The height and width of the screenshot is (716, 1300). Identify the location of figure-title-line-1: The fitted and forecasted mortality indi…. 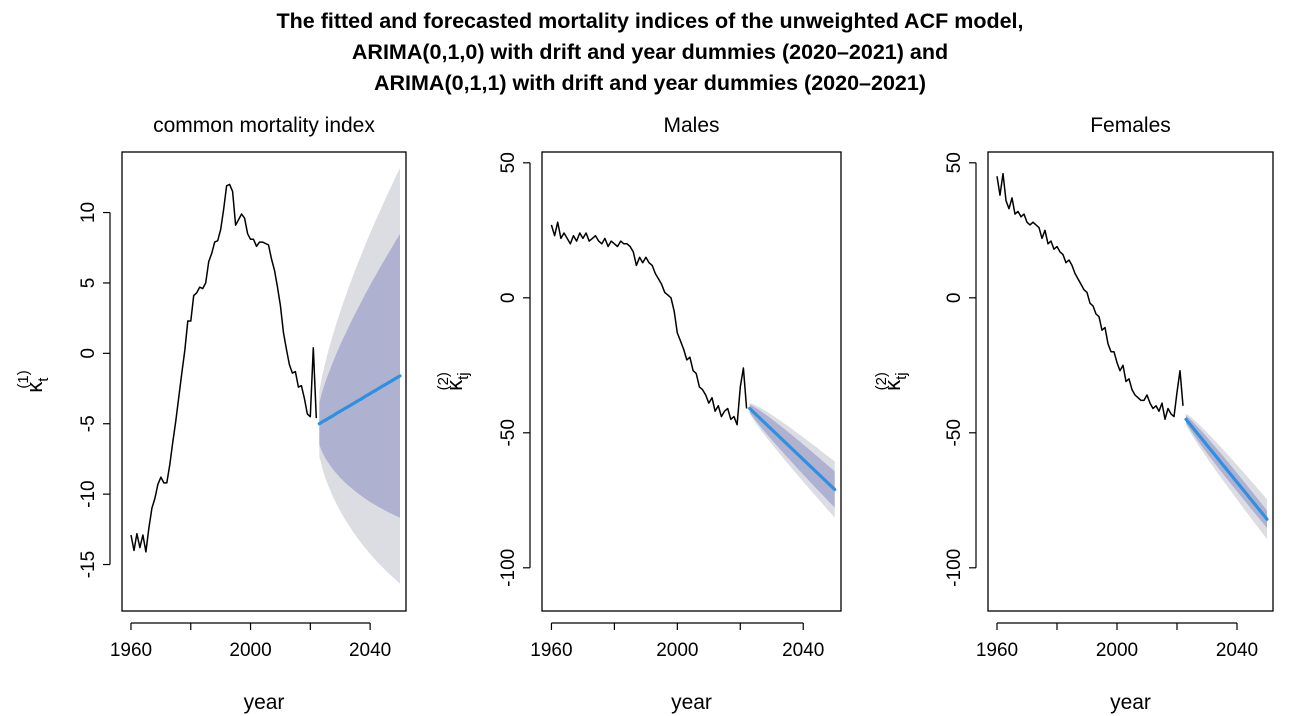
(650, 21).